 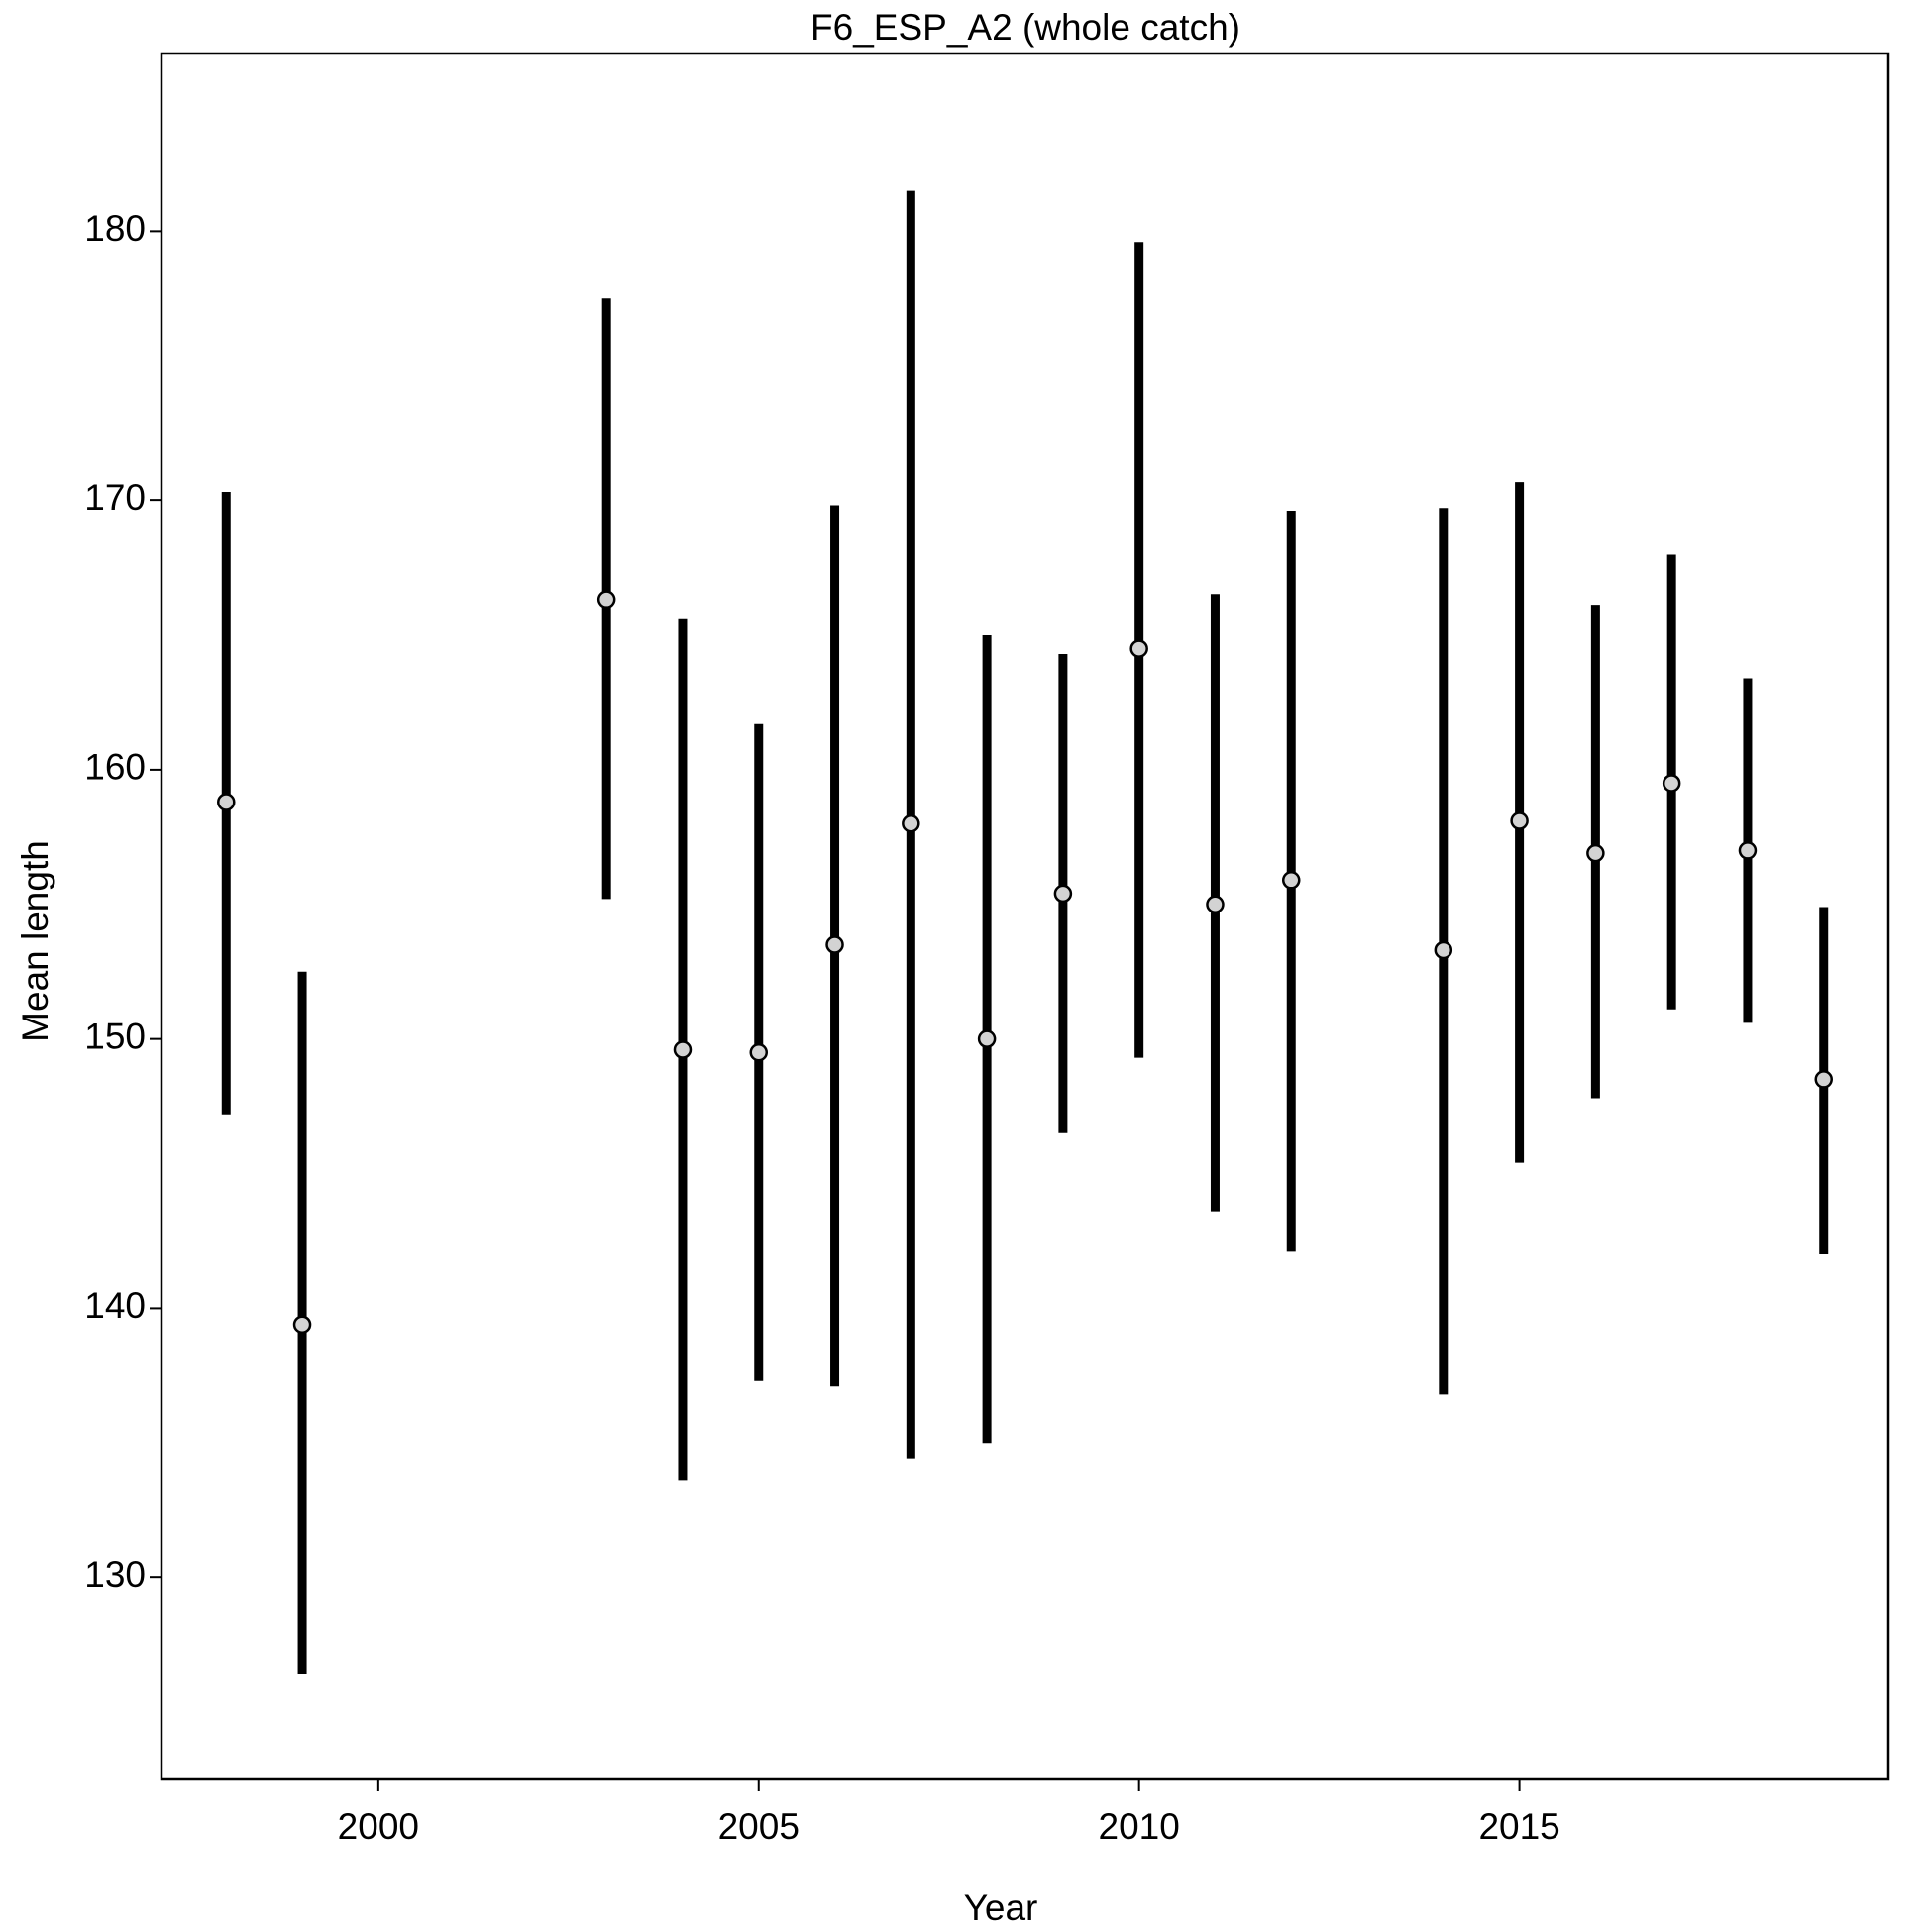 What do you see at coordinates (115, 228) in the screenshot?
I see `y-tick-label: 180` at bounding box center [115, 228].